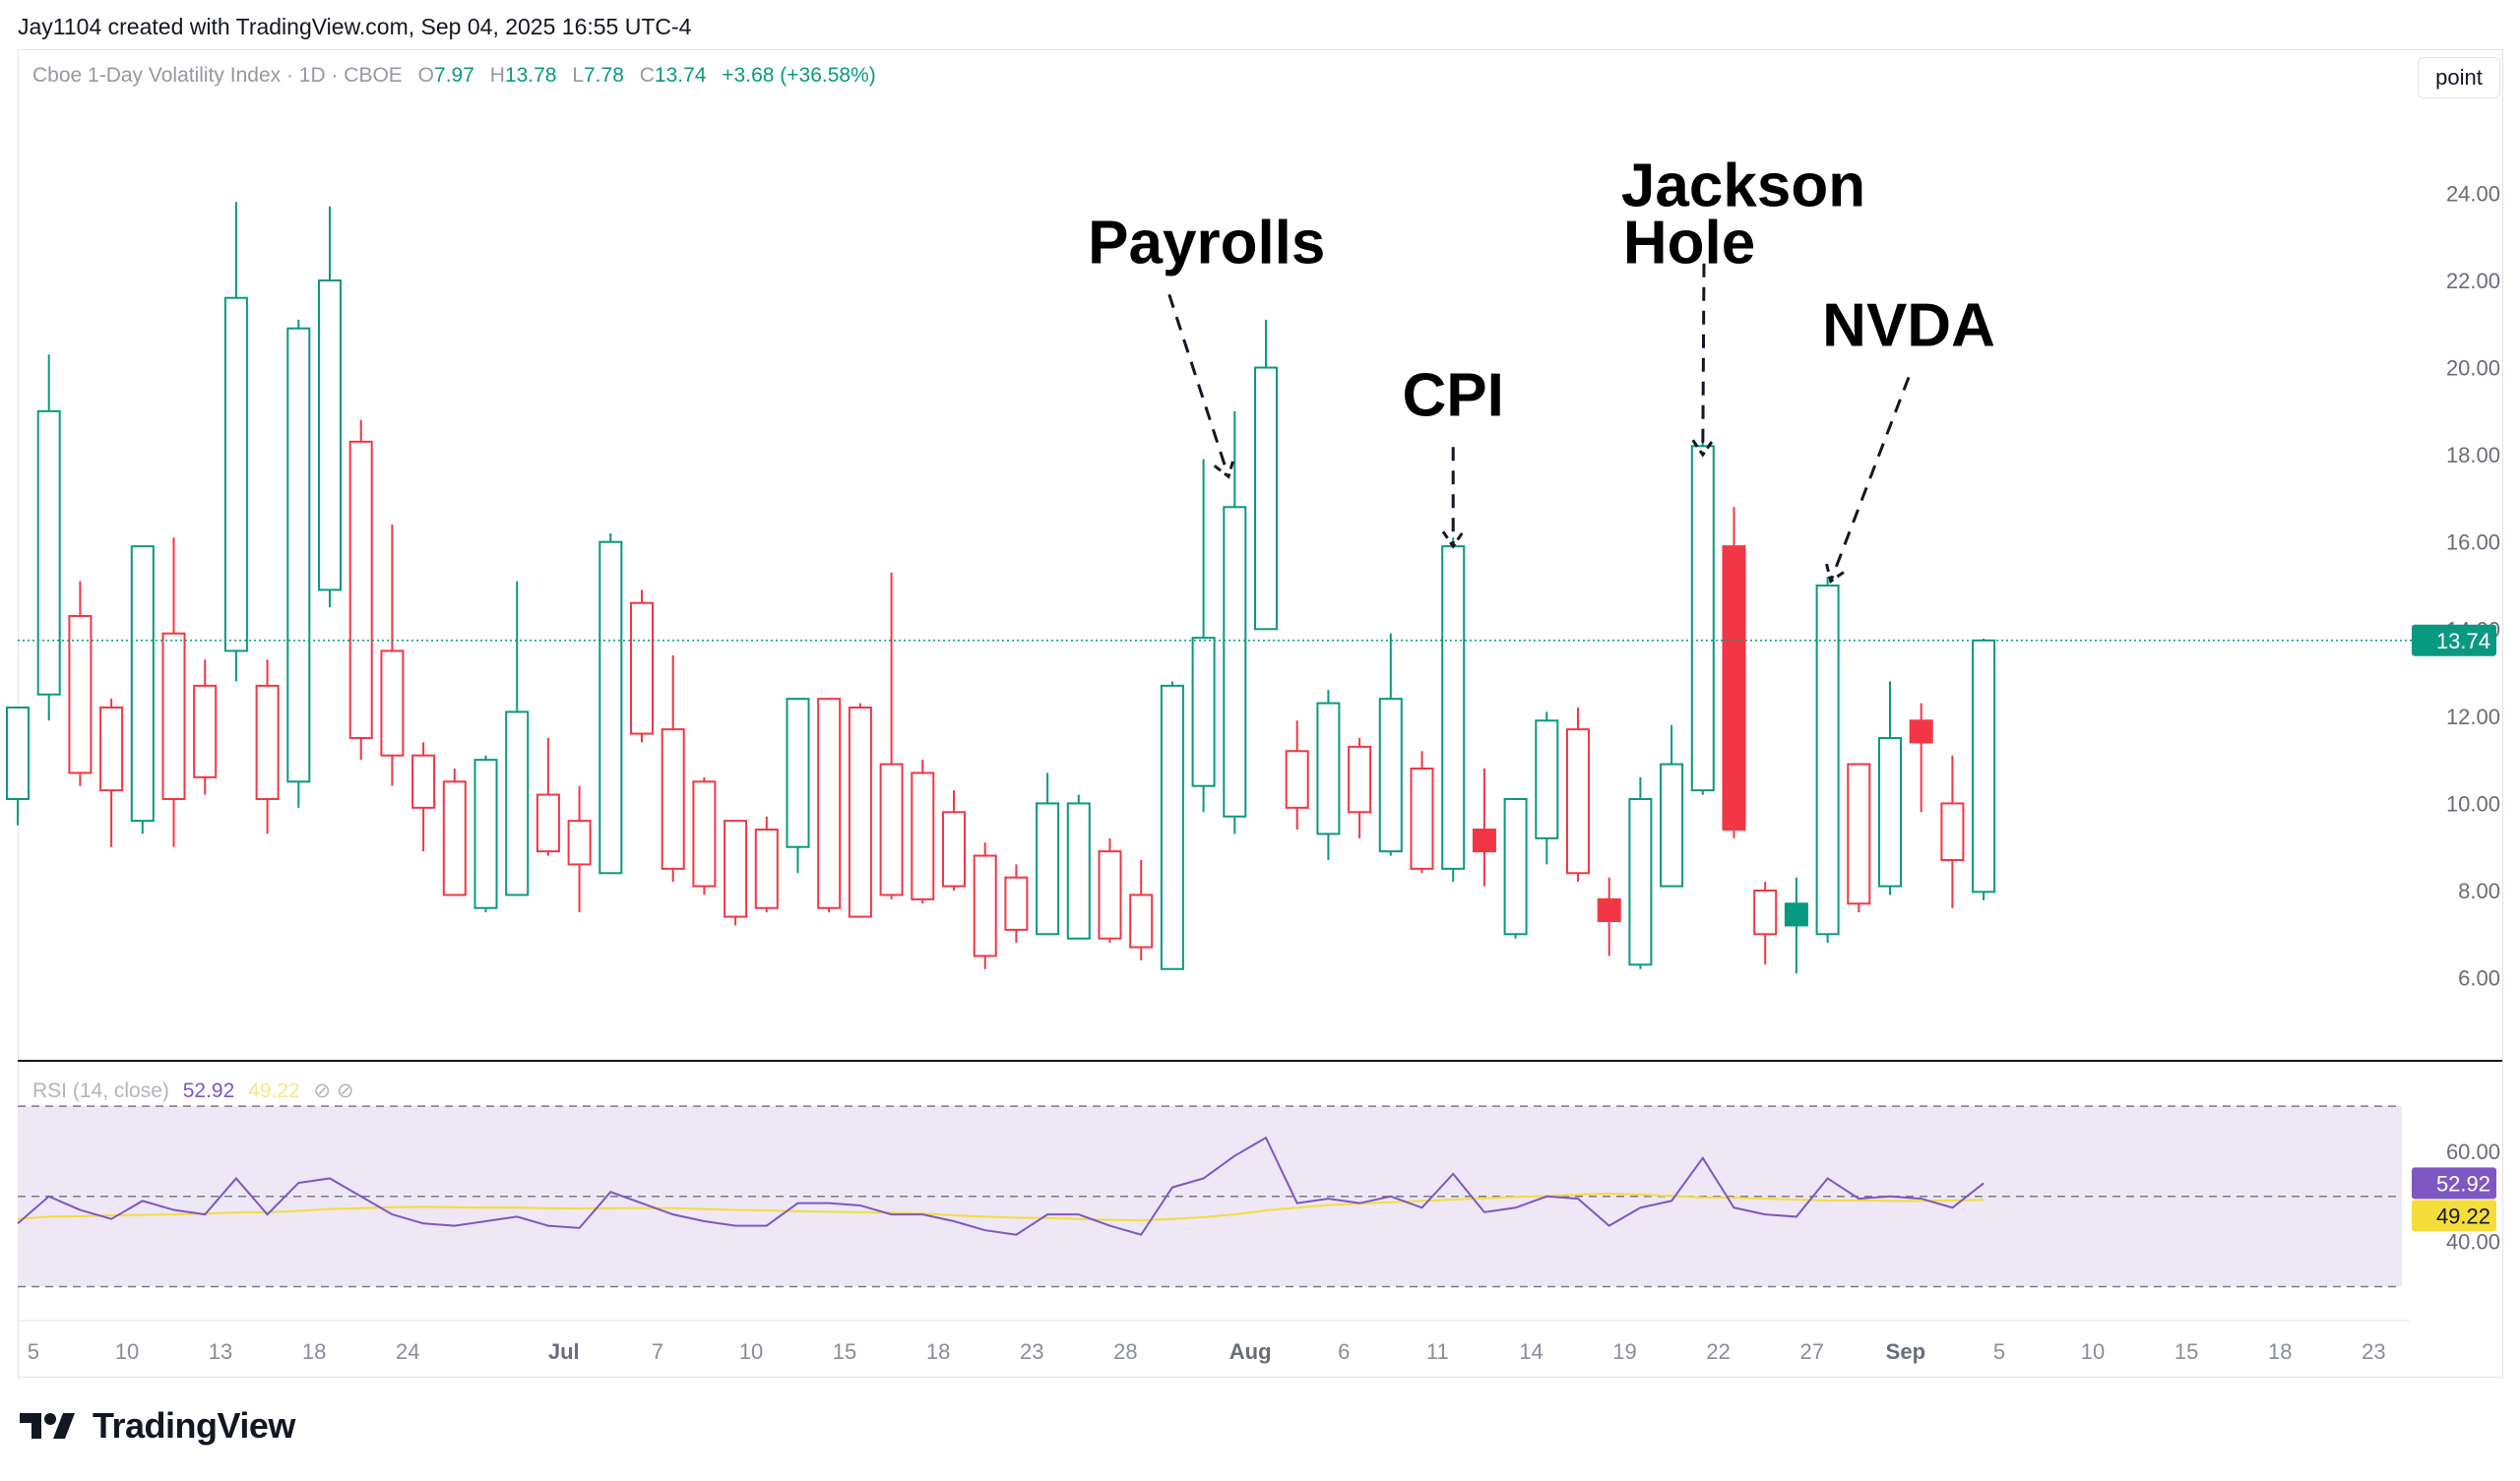  Describe the element at coordinates (2473, 717) in the screenshot. I see `price-axis-tick: 12.00` at that location.